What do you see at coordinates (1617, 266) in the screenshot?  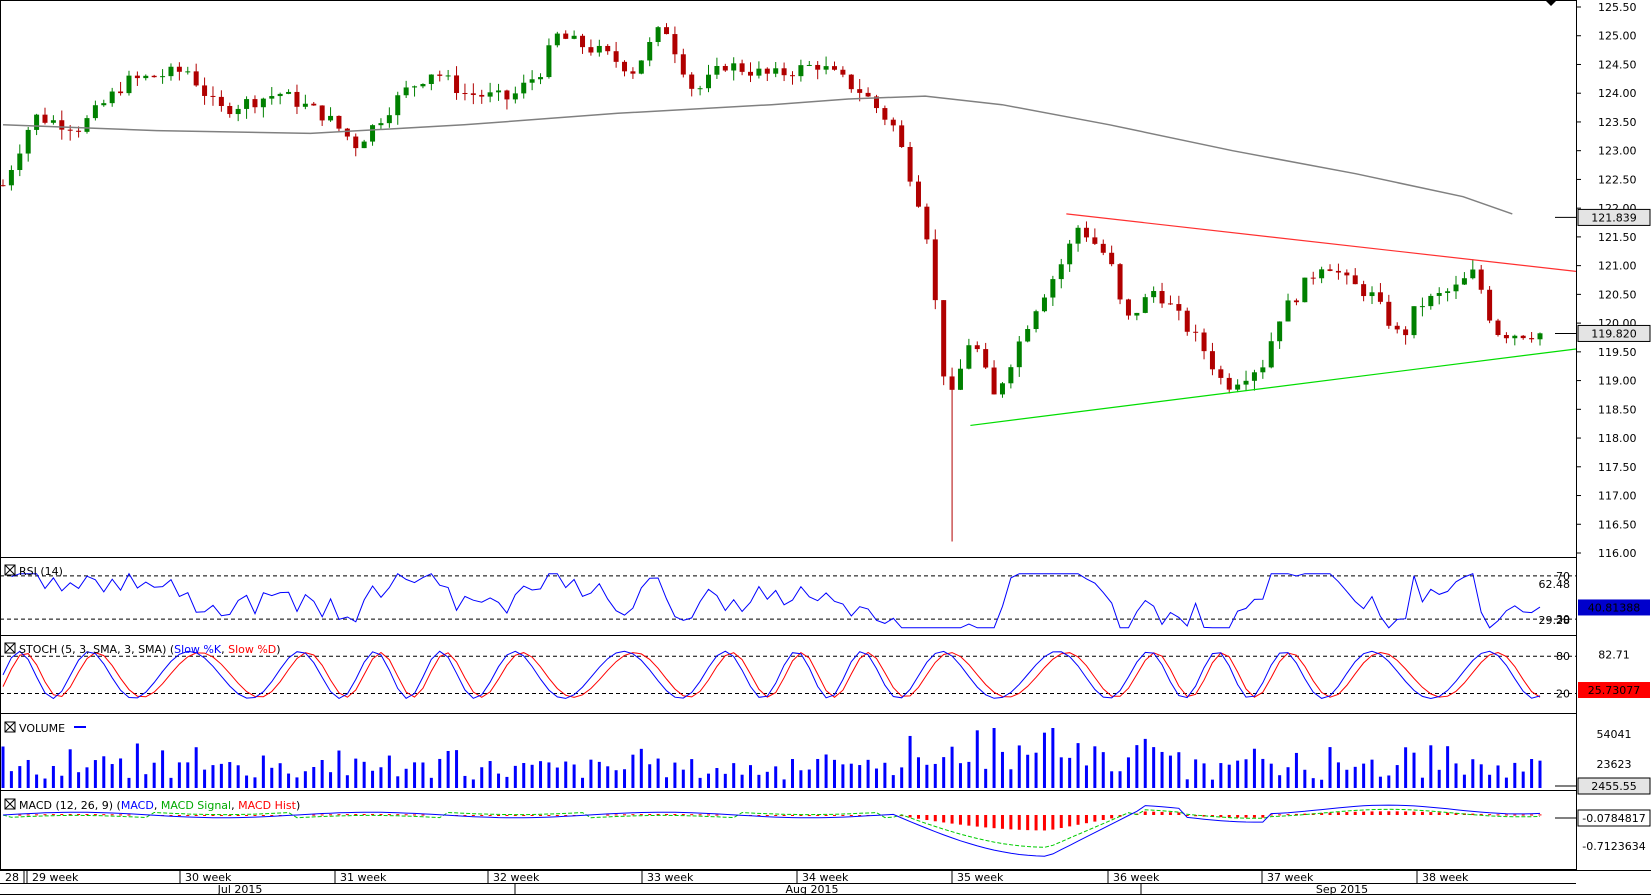 I see `main-ytick-label: 121.00` at bounding box center [1617, 266].